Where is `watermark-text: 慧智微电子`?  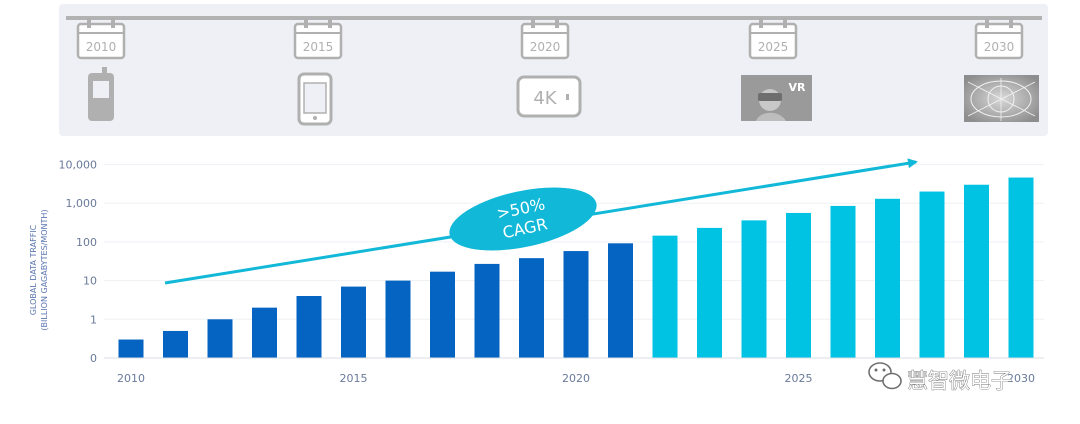
watermark-text: 慧智微电子 is located at coordinates (959, 381).